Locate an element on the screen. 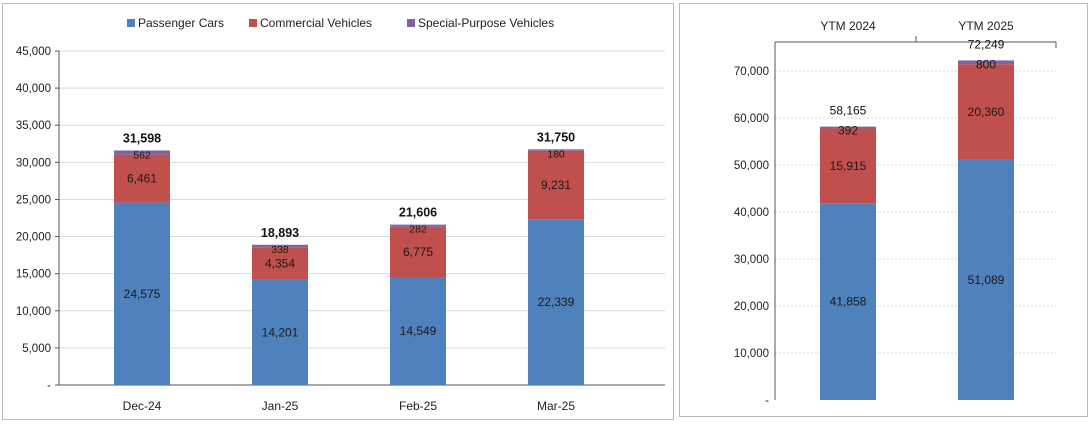 This screenshot has width=1091, height=425. data-label-special-purpose-vehicles: 800 is located at coordinates (986, 64).